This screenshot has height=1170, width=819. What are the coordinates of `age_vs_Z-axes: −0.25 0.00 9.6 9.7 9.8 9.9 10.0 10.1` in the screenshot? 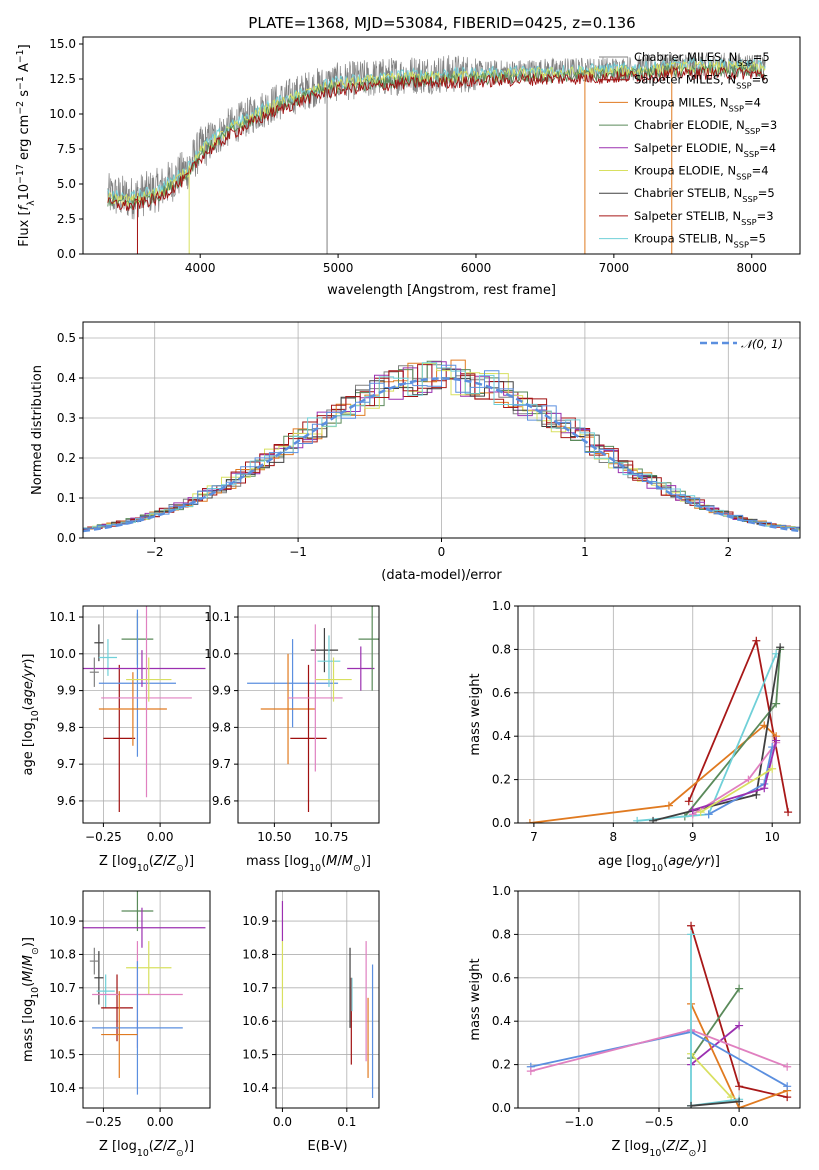 It's located at (129, 725).